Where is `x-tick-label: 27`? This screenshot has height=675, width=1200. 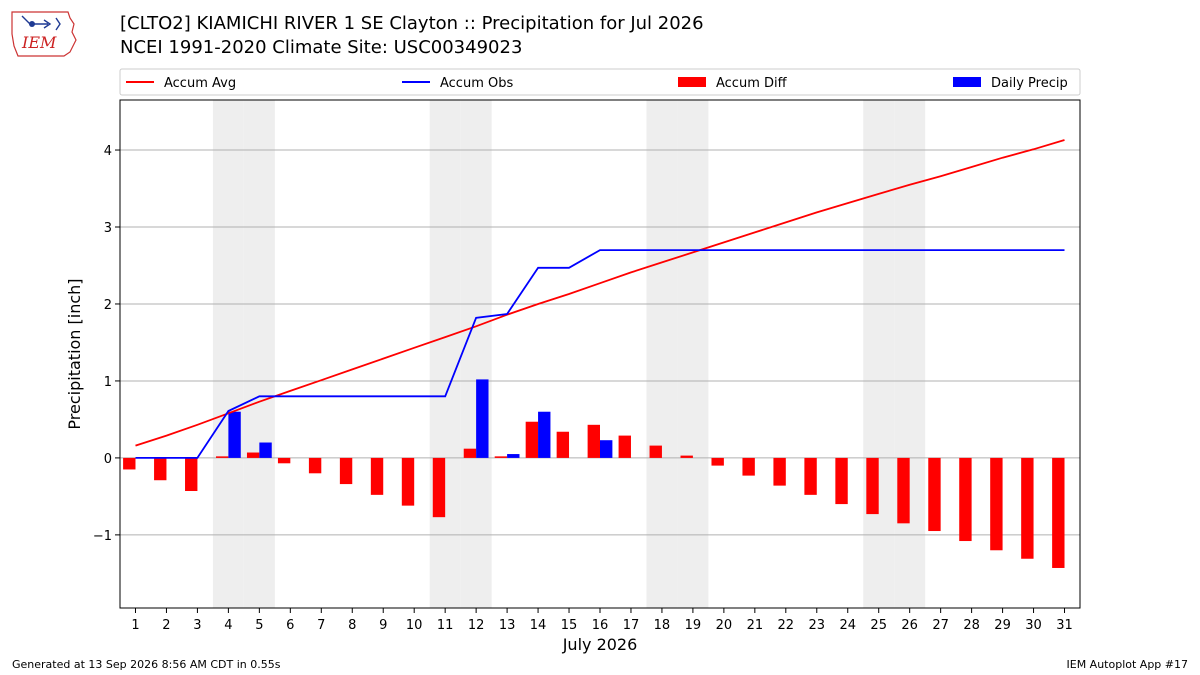 x-tick-label: 27 is located at coordinates (940, 625).